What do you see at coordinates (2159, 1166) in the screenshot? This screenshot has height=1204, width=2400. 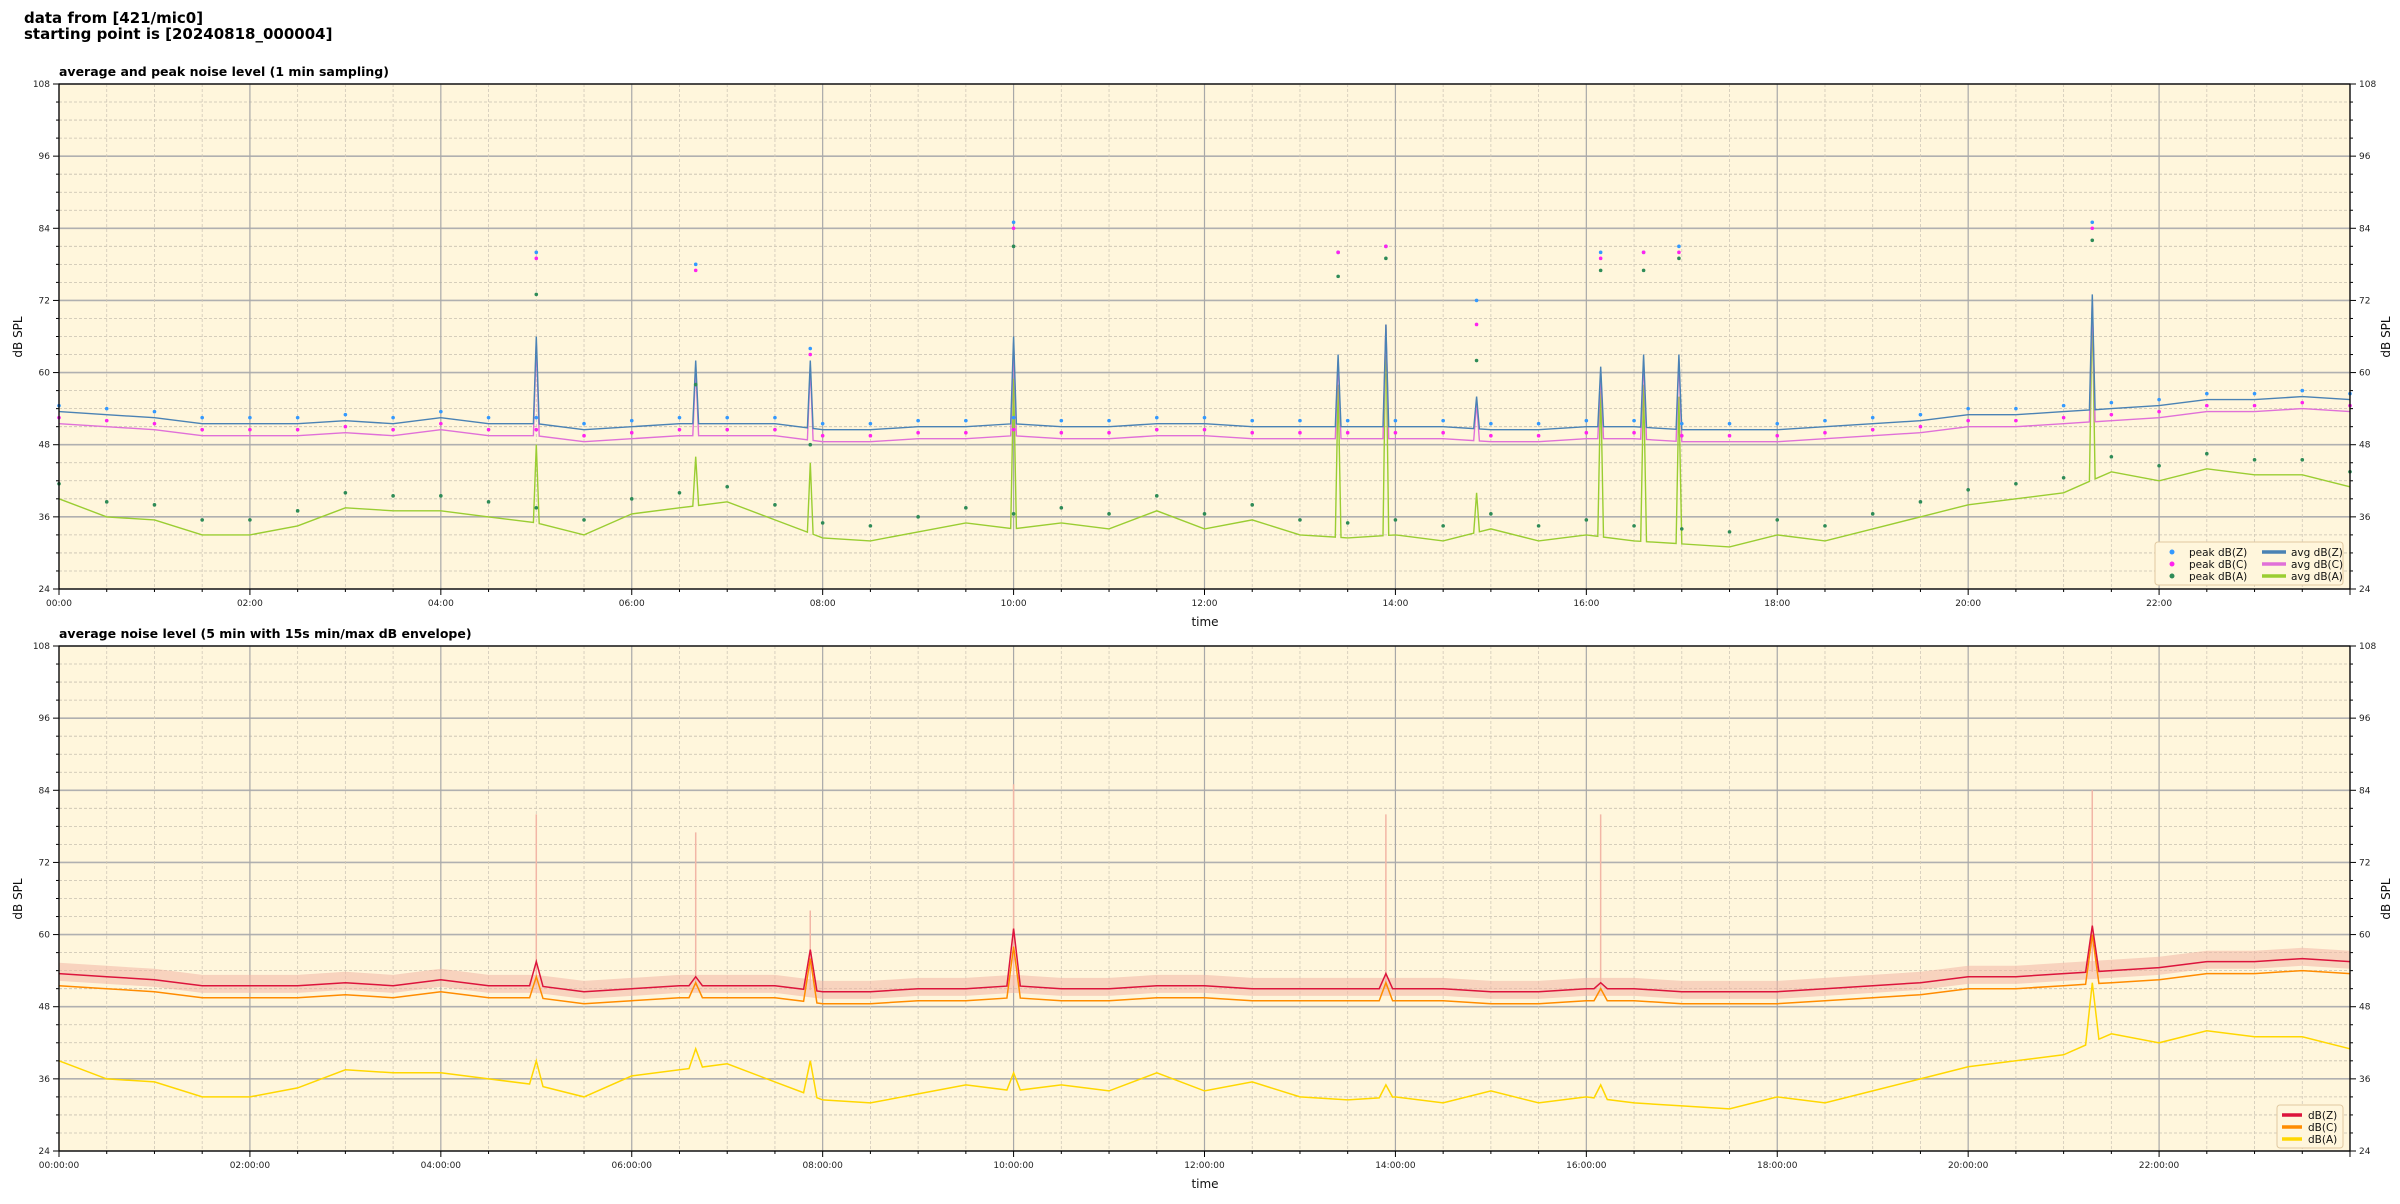 I see `x-tick-label: 22:00:00` at bounding box center [2159, 1166].